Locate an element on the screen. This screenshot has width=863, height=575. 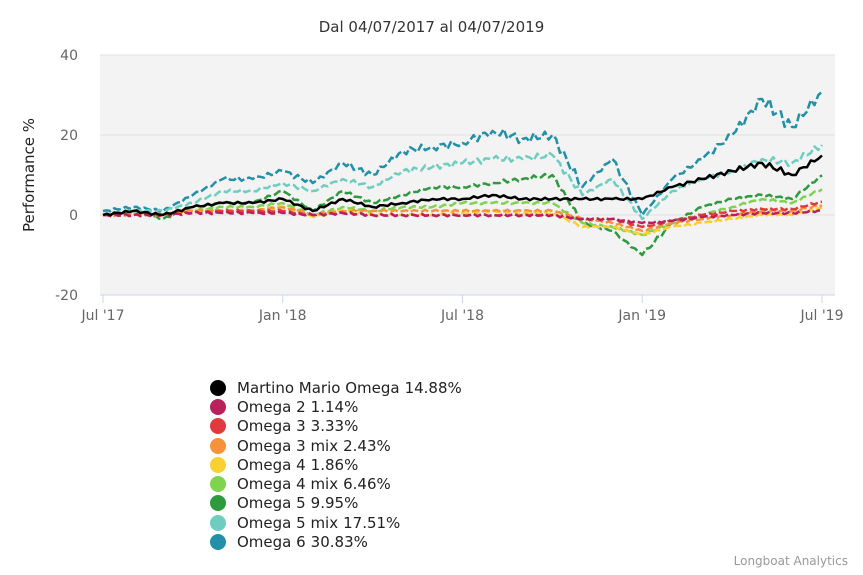
legend-value: 30.83% is located at coordinates (339, 542).